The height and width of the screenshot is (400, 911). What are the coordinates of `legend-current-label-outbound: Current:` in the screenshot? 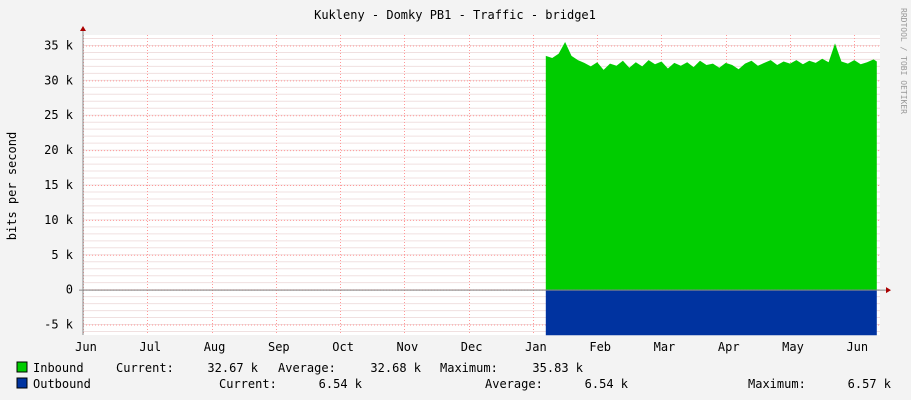 It's located at (248, 384).